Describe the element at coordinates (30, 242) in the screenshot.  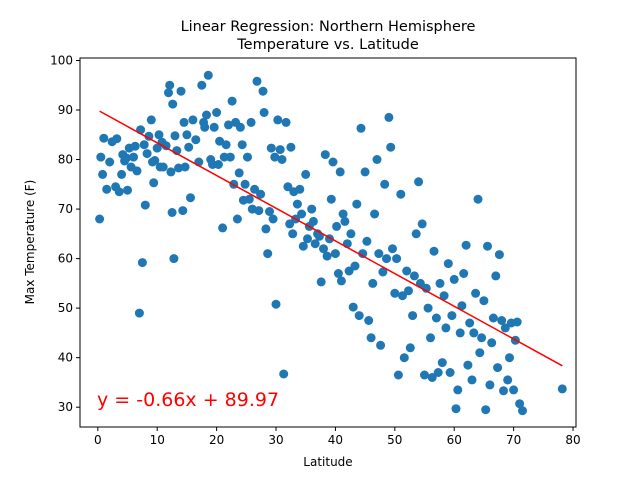
I see `y-axis-label: Max Temperature (F)` at that location.